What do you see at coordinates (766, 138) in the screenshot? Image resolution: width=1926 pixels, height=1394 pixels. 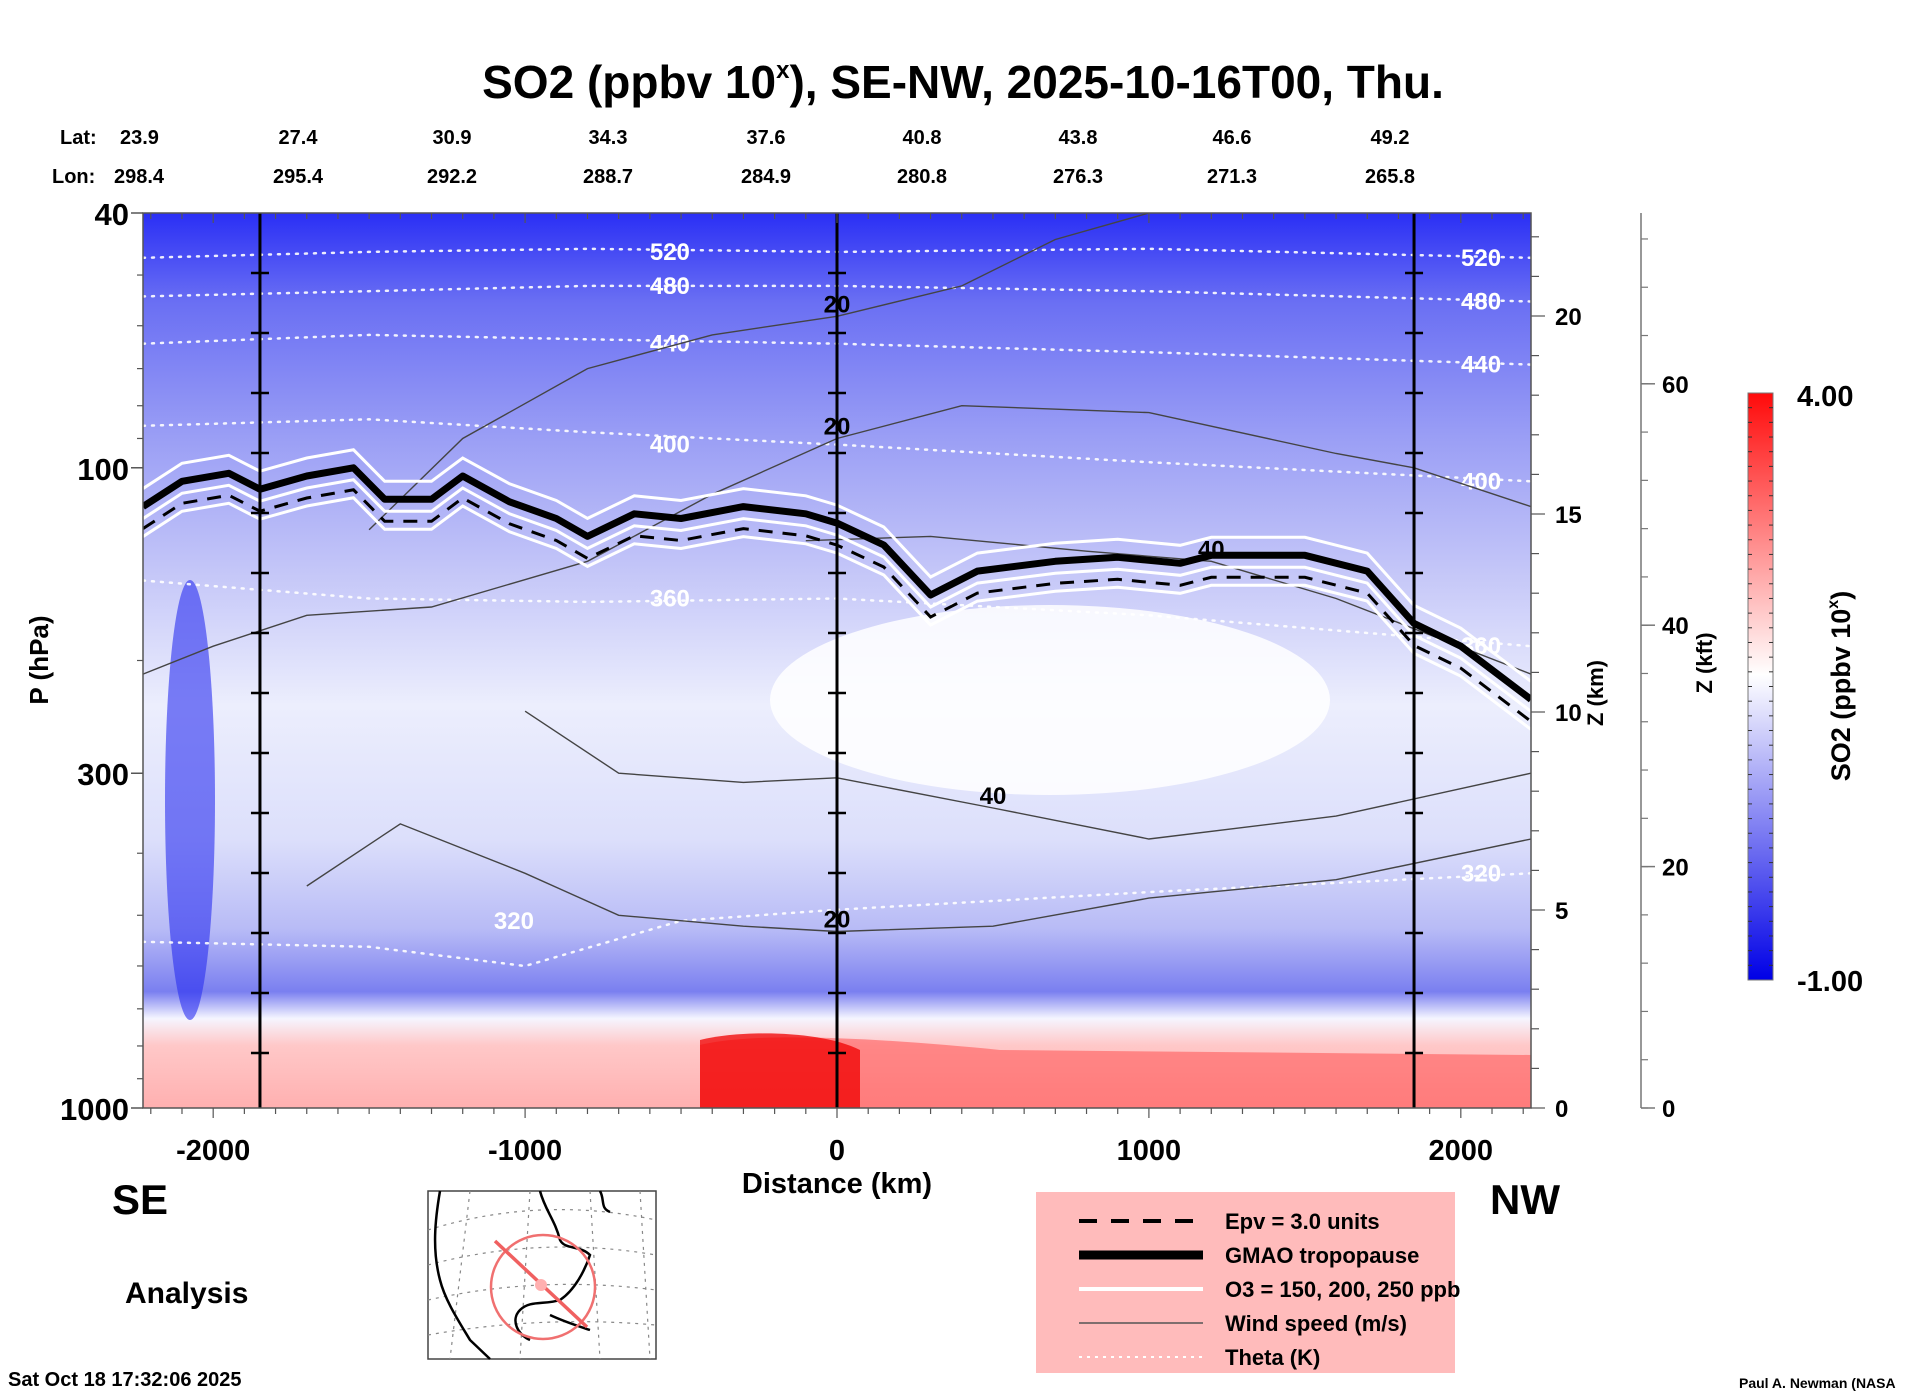 I see `lat-value: 37.6` at bounding box center [766, 138].